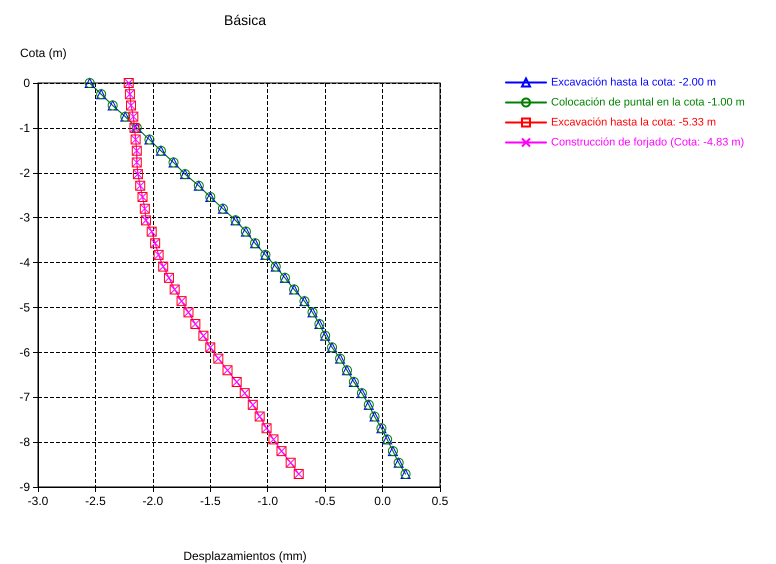  I want to click on legend-label: Excavación hasta la cota: -2.00 m, so click(633, 82).